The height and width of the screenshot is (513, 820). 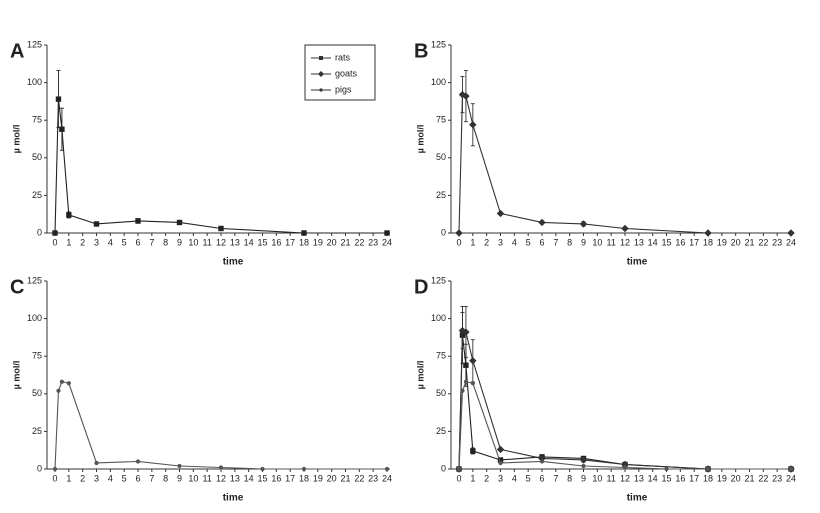 I want to click on x-axis-label: time, so click(x=637, y=262).